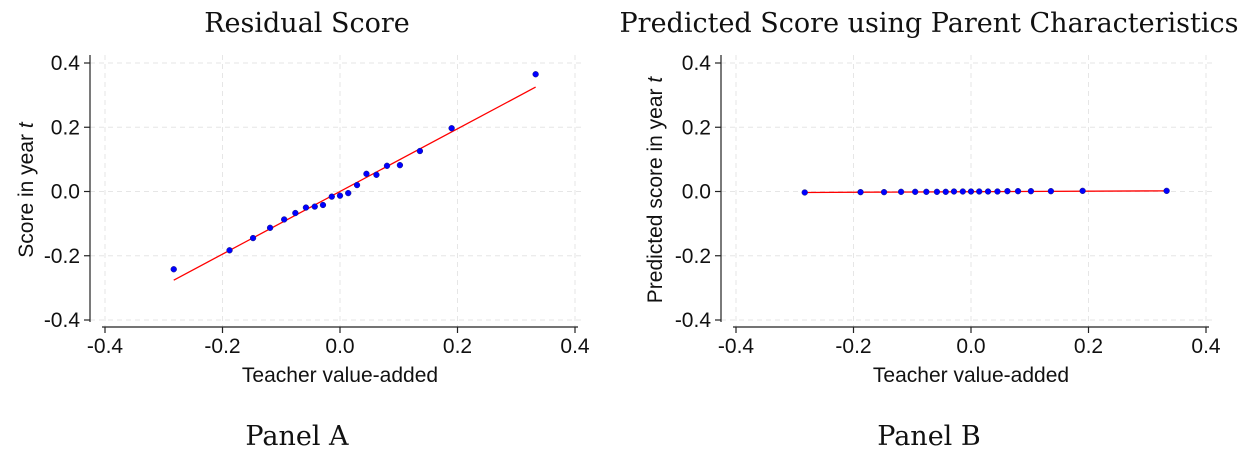 The width and height of the screenshot is (1246, 453). Describe the element at coordinates (693, 256) in the screenshot. I see `panel-b-y-tick-label-1: -0.2` at that location.